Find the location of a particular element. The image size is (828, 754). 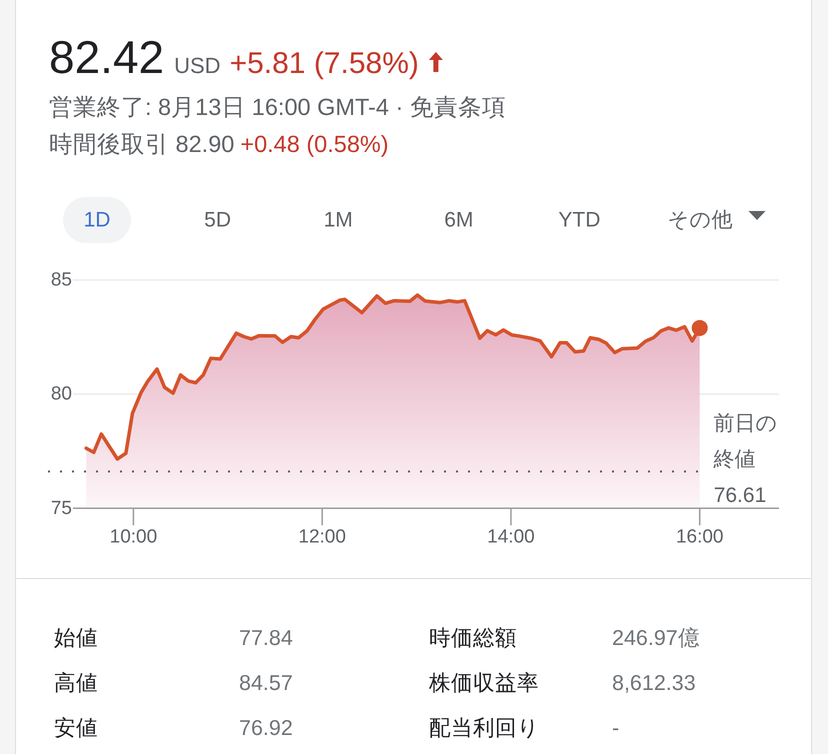

x-tick-label: 14:00 is located at coordinates (511, 537).